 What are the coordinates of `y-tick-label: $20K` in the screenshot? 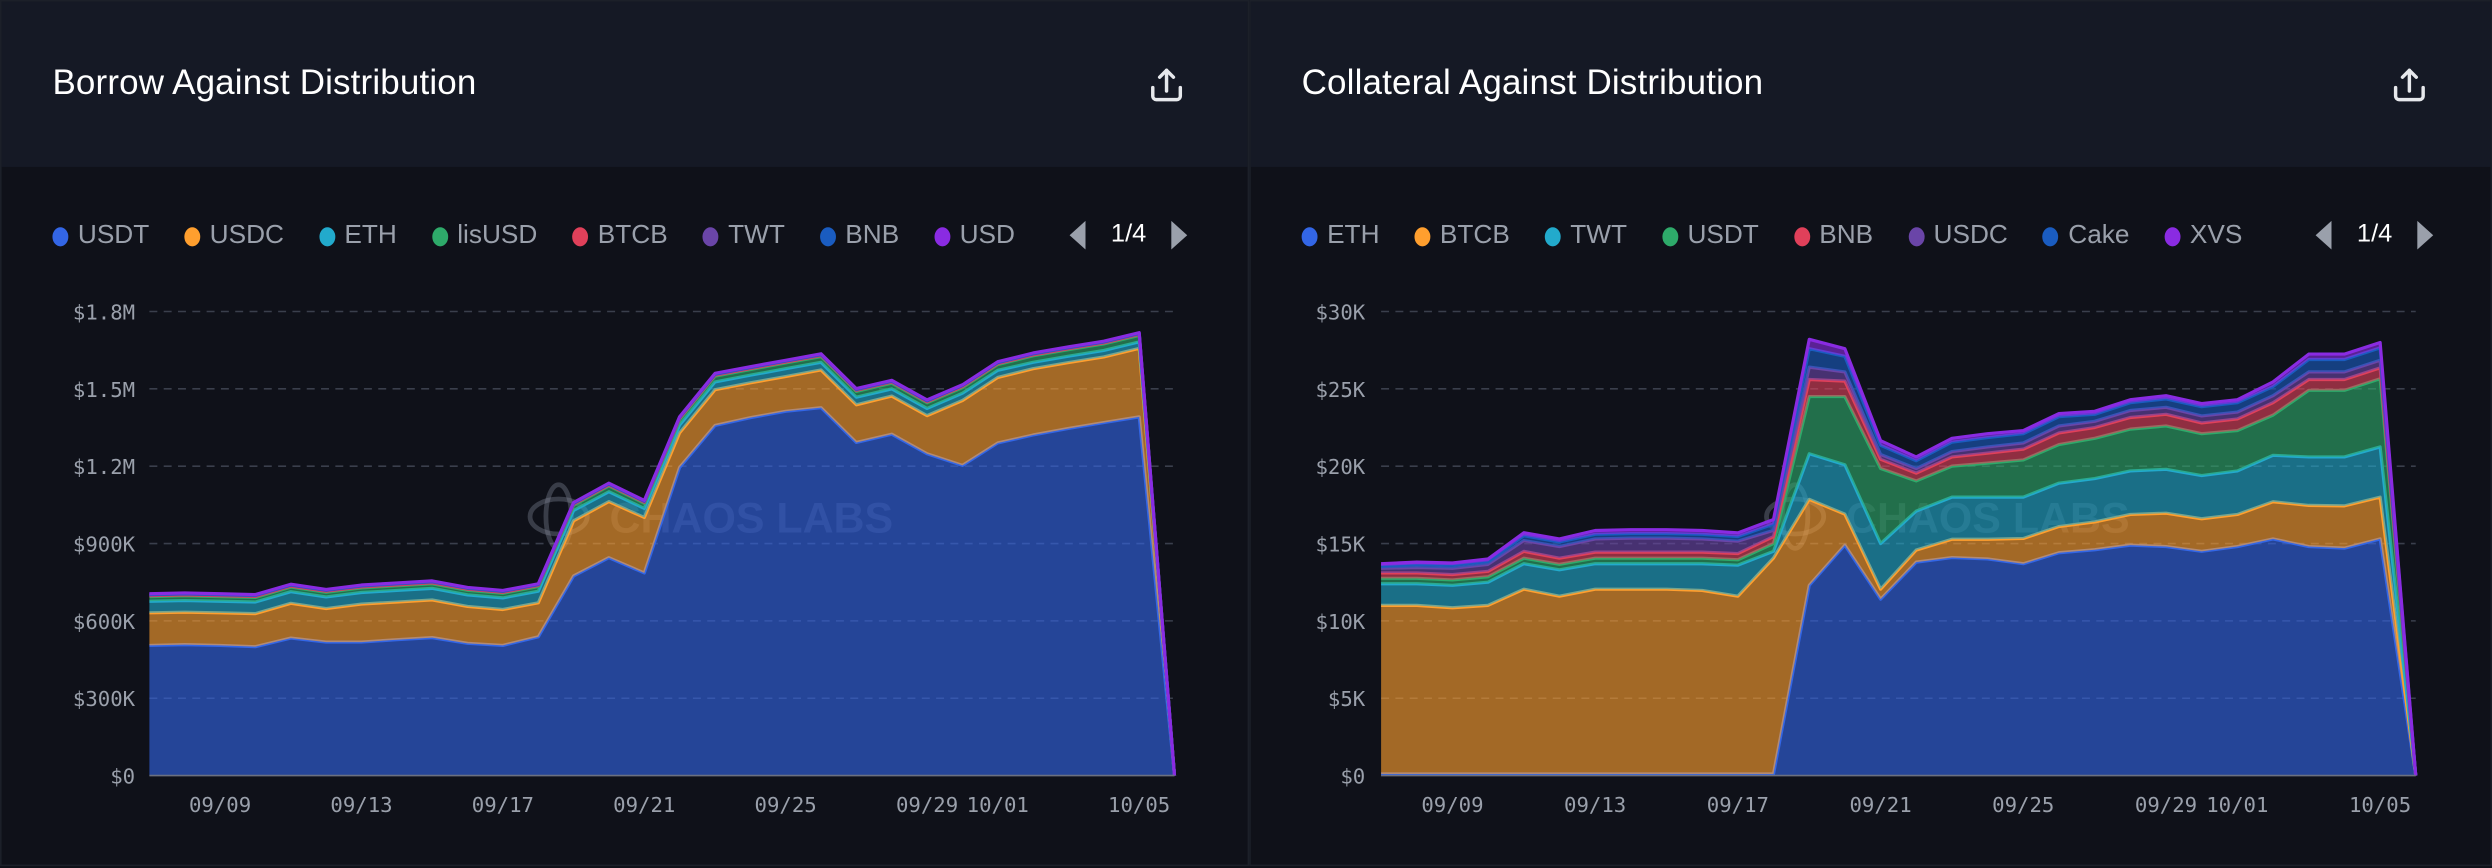 It's located at (1340, 467).